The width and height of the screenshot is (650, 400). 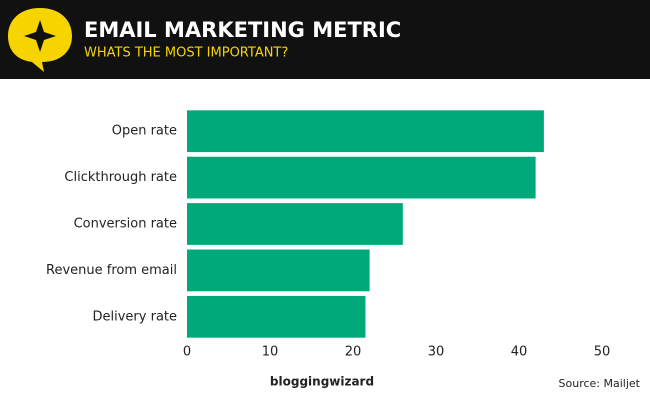 I want to click on y-tick-label: Revenue from email, so click(x=111, y=270).